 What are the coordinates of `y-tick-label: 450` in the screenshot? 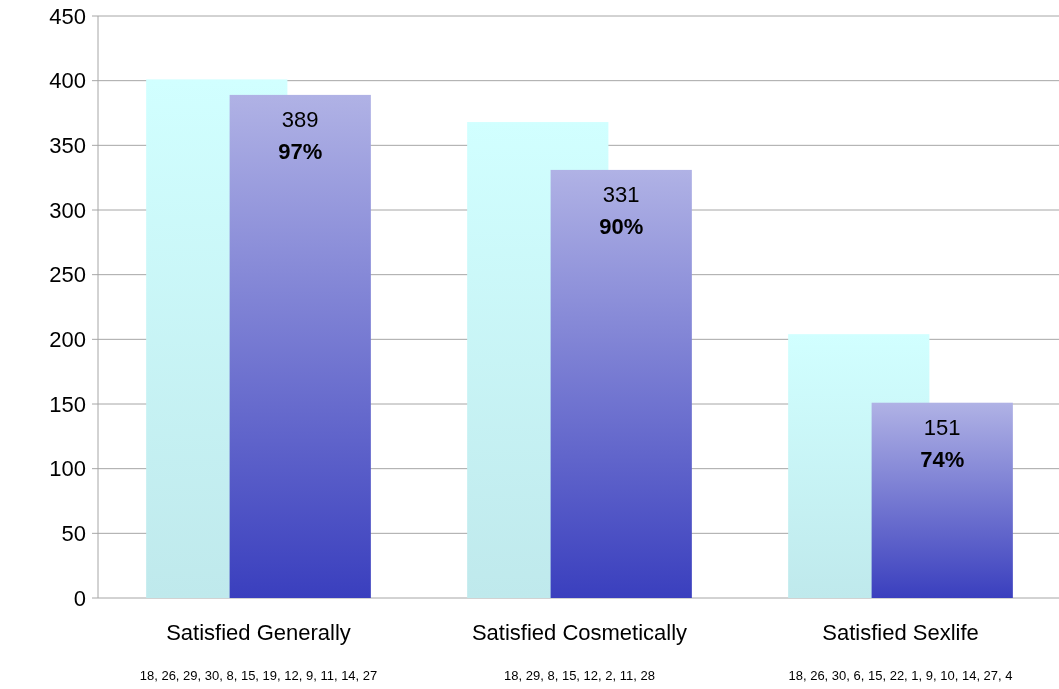 It's located at (67, 16).